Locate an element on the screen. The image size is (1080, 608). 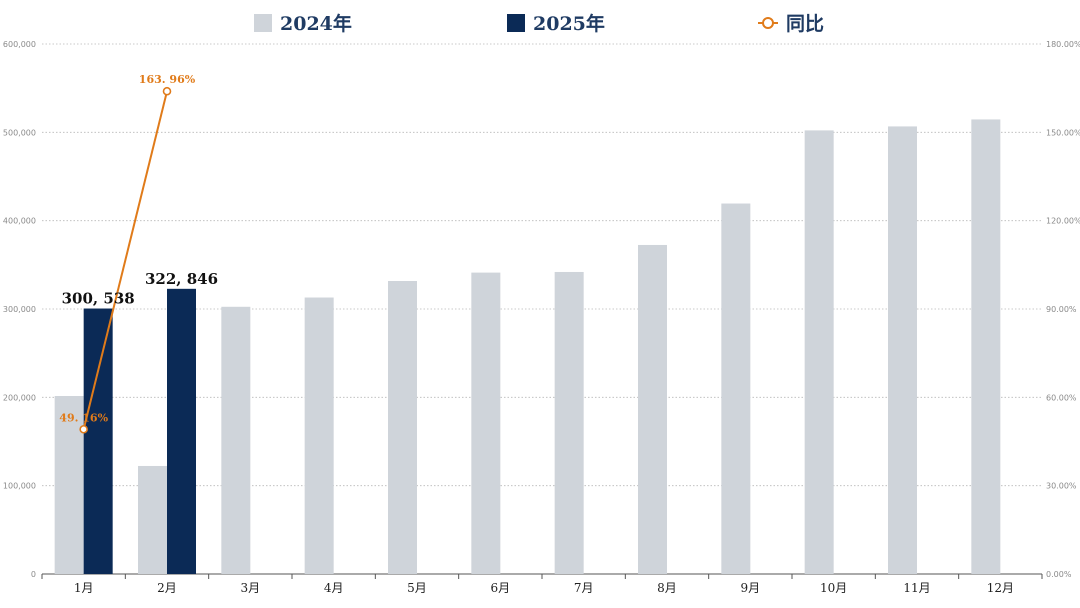
x-tick-label: 2月 is located at coordinates (167, 588).